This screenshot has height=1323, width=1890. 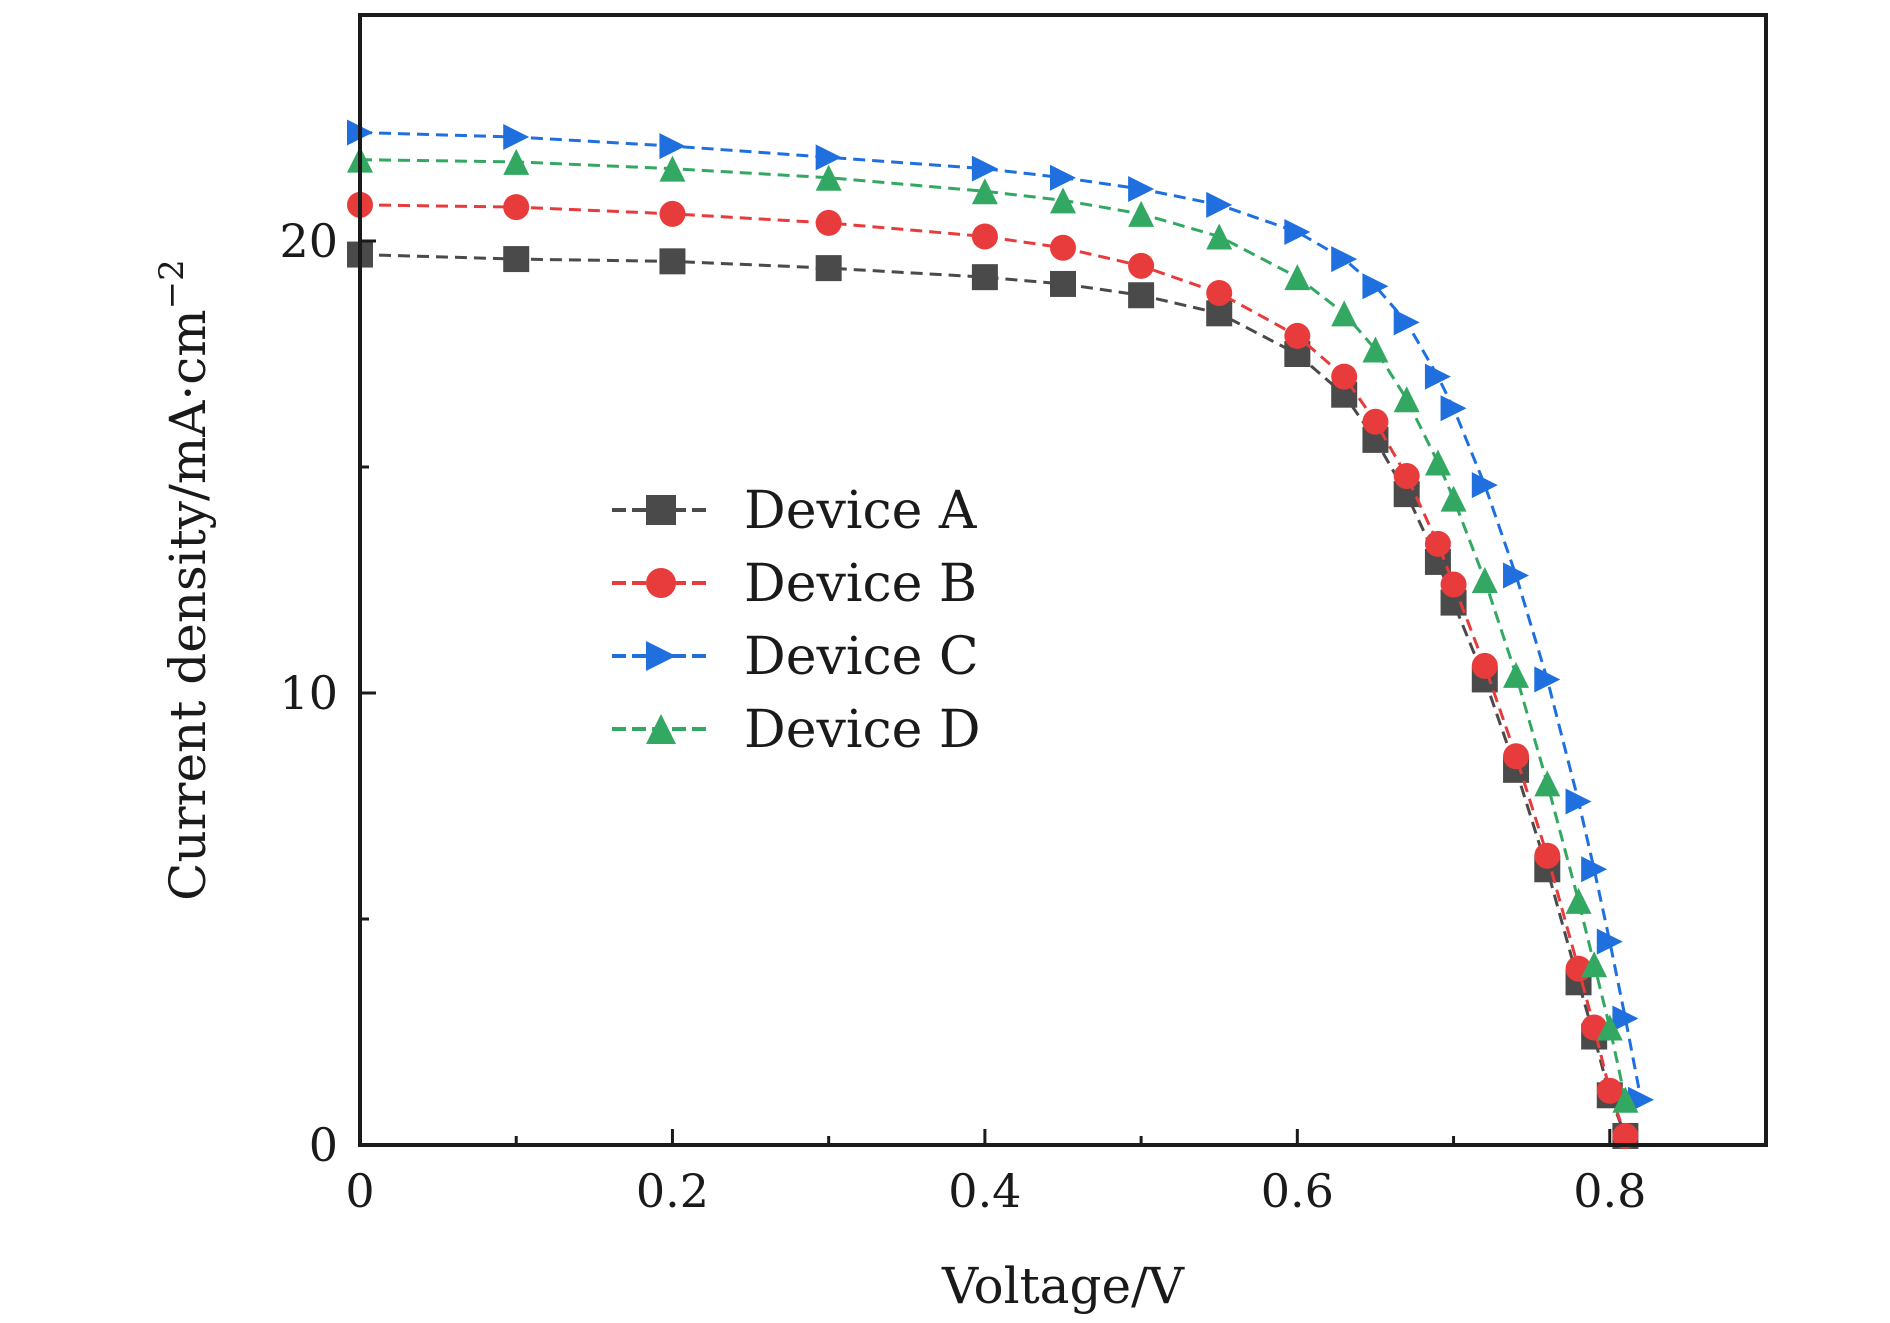 What do you see at coordinates (308, 241) in the screenshot?
I see `y-tick-label: 20` at bounding box center [308, 241].